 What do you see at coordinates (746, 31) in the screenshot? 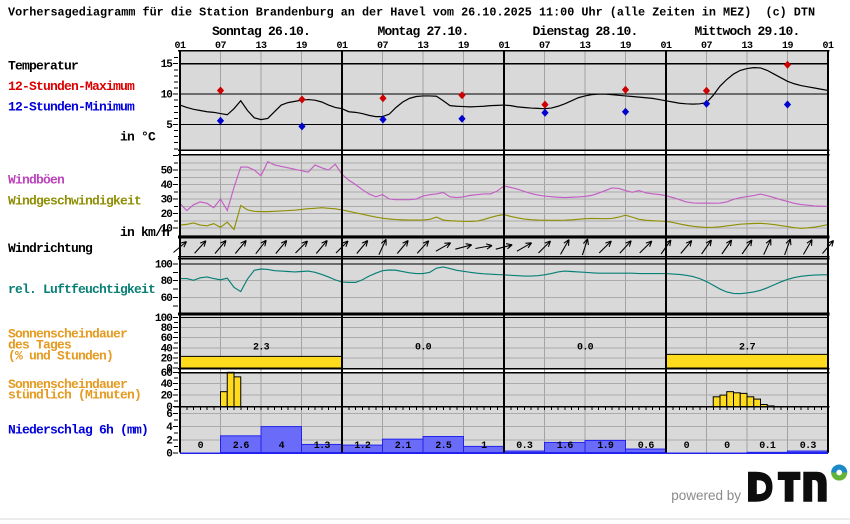
I see `svg-text: Mittwoch 29.10.` at bounding box center [746, 31].